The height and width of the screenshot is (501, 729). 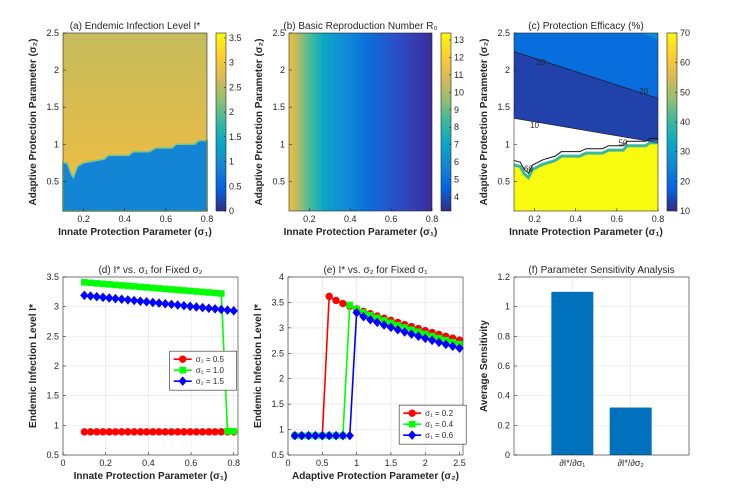 What do you see at coordinates (148, 463) in the screenshot?
I see `x-tick-label: 0.4` at bounding box center [148, 463].